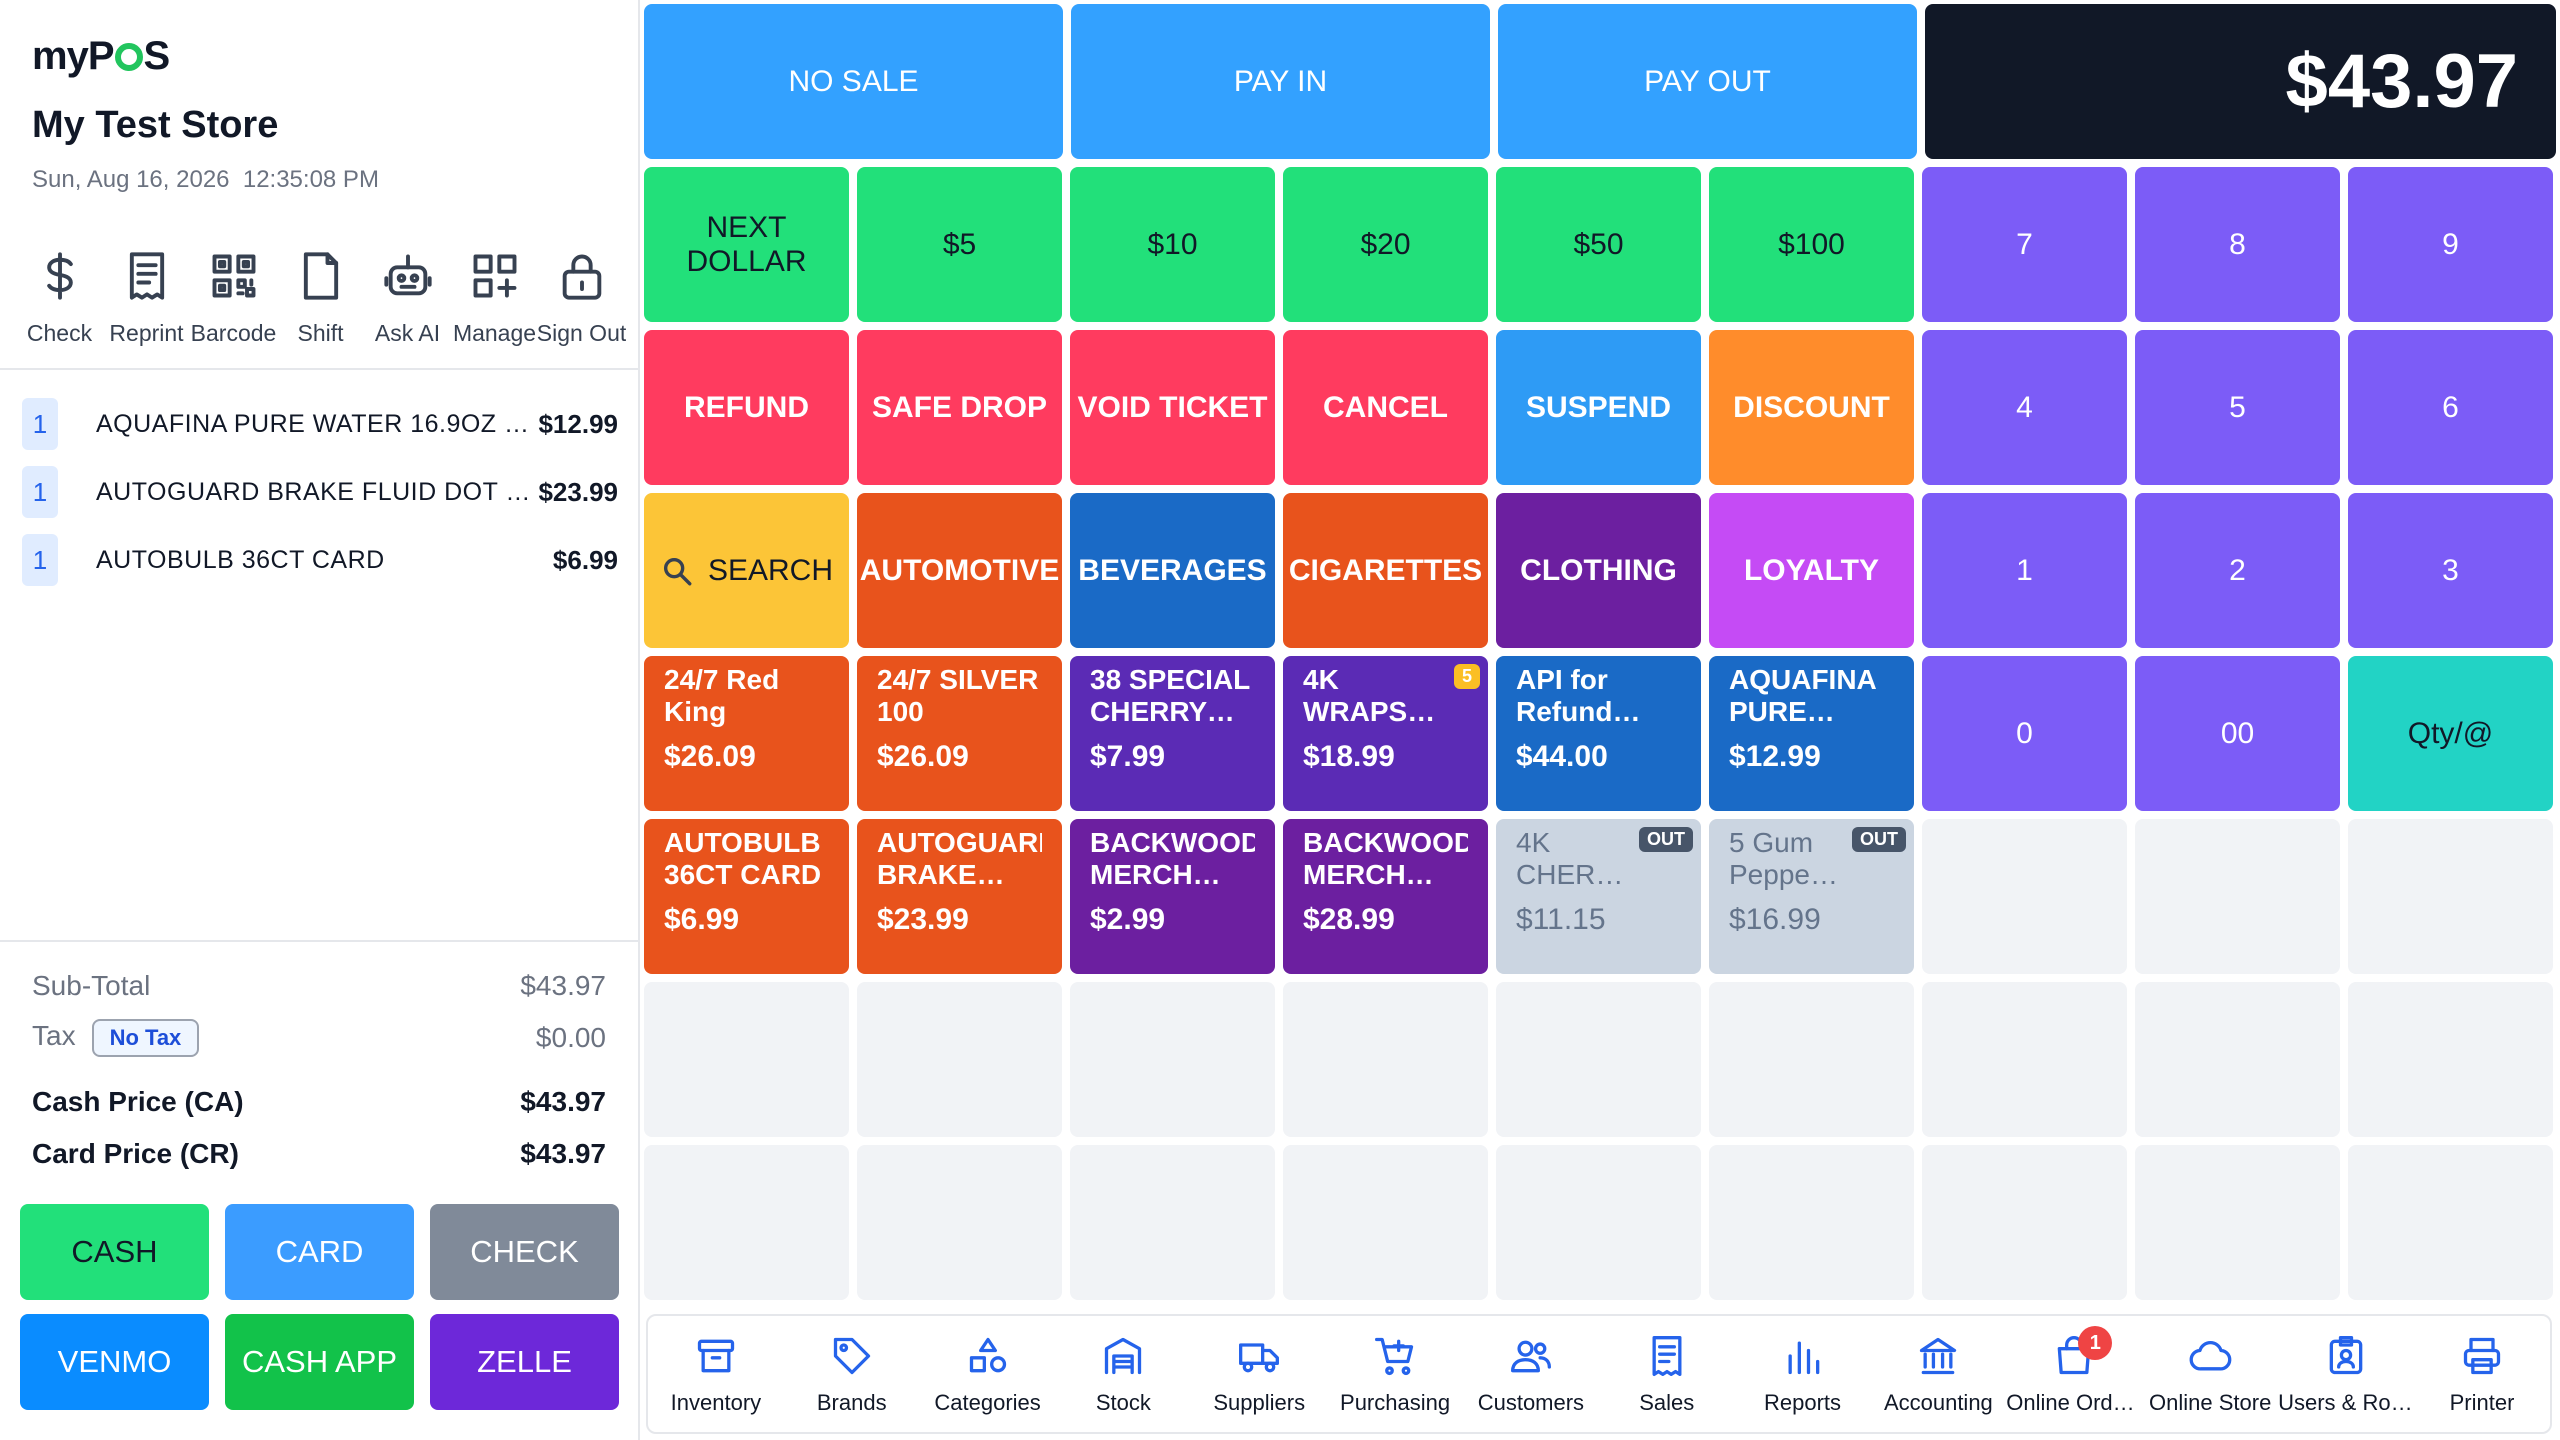 The height and width of the screenshot is (1440, 2560). What do you see at coordinates (2450, 733) in the screenshot?
I see `qty-multiplier-button: Qty/@` at bounding box center [2450, 733].